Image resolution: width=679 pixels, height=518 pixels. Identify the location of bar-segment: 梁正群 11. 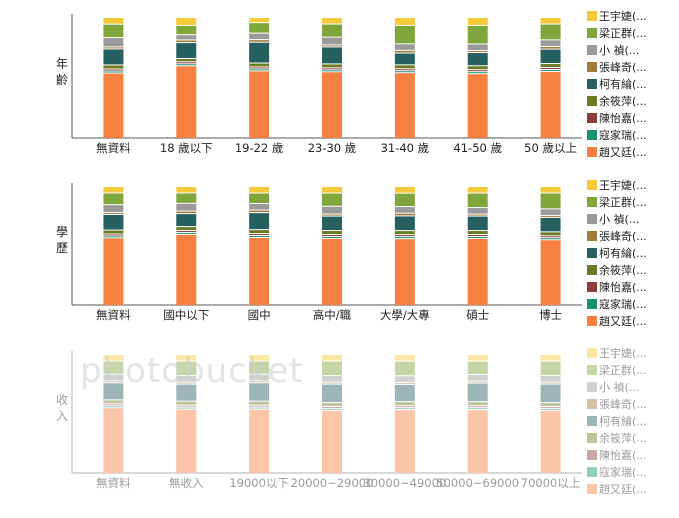
(186, 368).